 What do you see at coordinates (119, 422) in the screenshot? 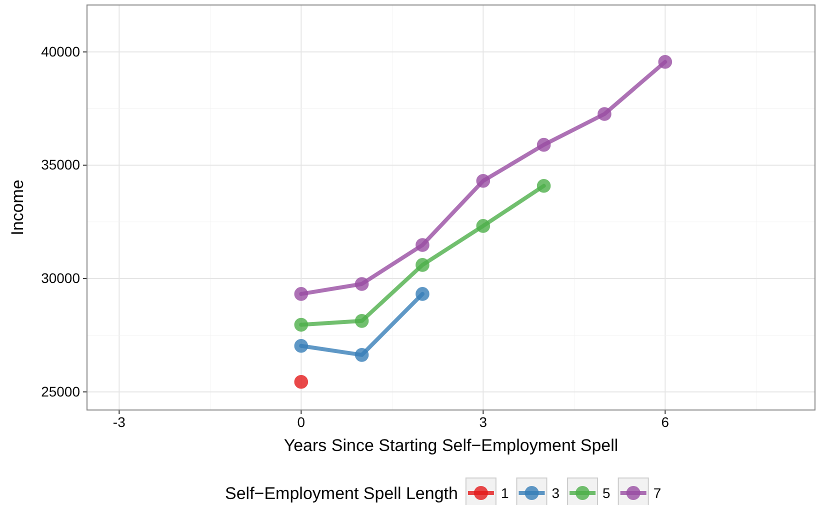
I see `x-tick-label: -3` at bounding box center [119, 422].